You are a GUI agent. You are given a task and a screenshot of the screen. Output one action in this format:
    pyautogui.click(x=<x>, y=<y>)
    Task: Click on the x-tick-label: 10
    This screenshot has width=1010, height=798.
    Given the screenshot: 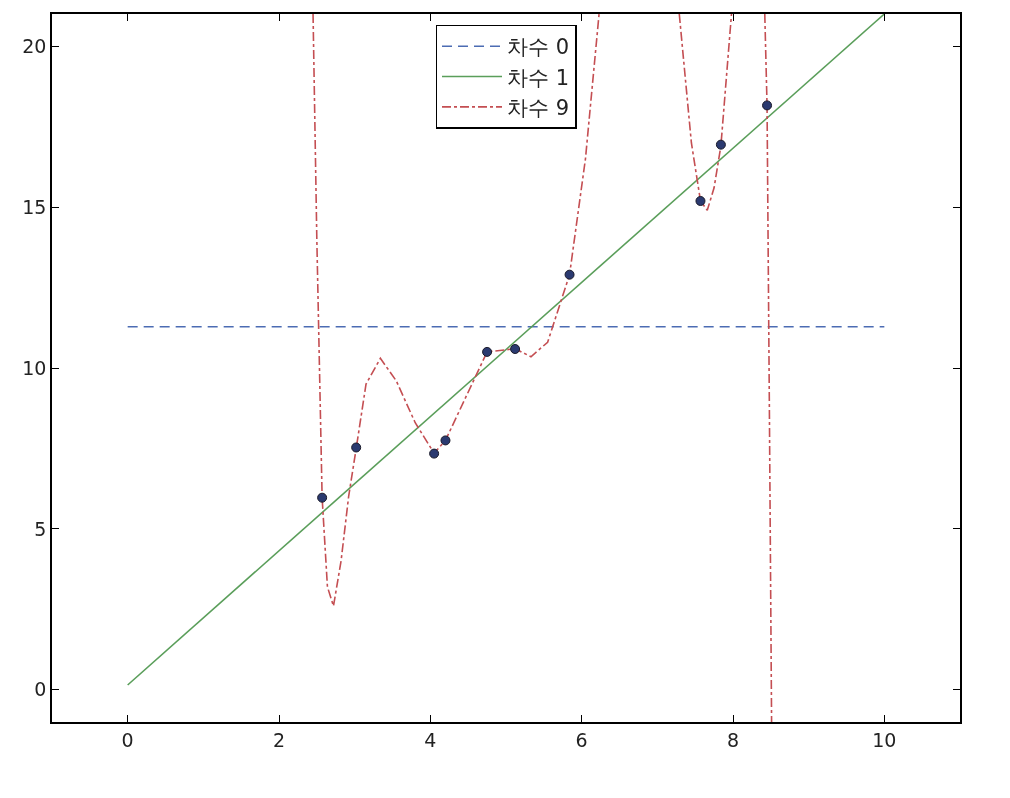 What is the action you would take?
    pyautogui.click(x=884, y=739)
    